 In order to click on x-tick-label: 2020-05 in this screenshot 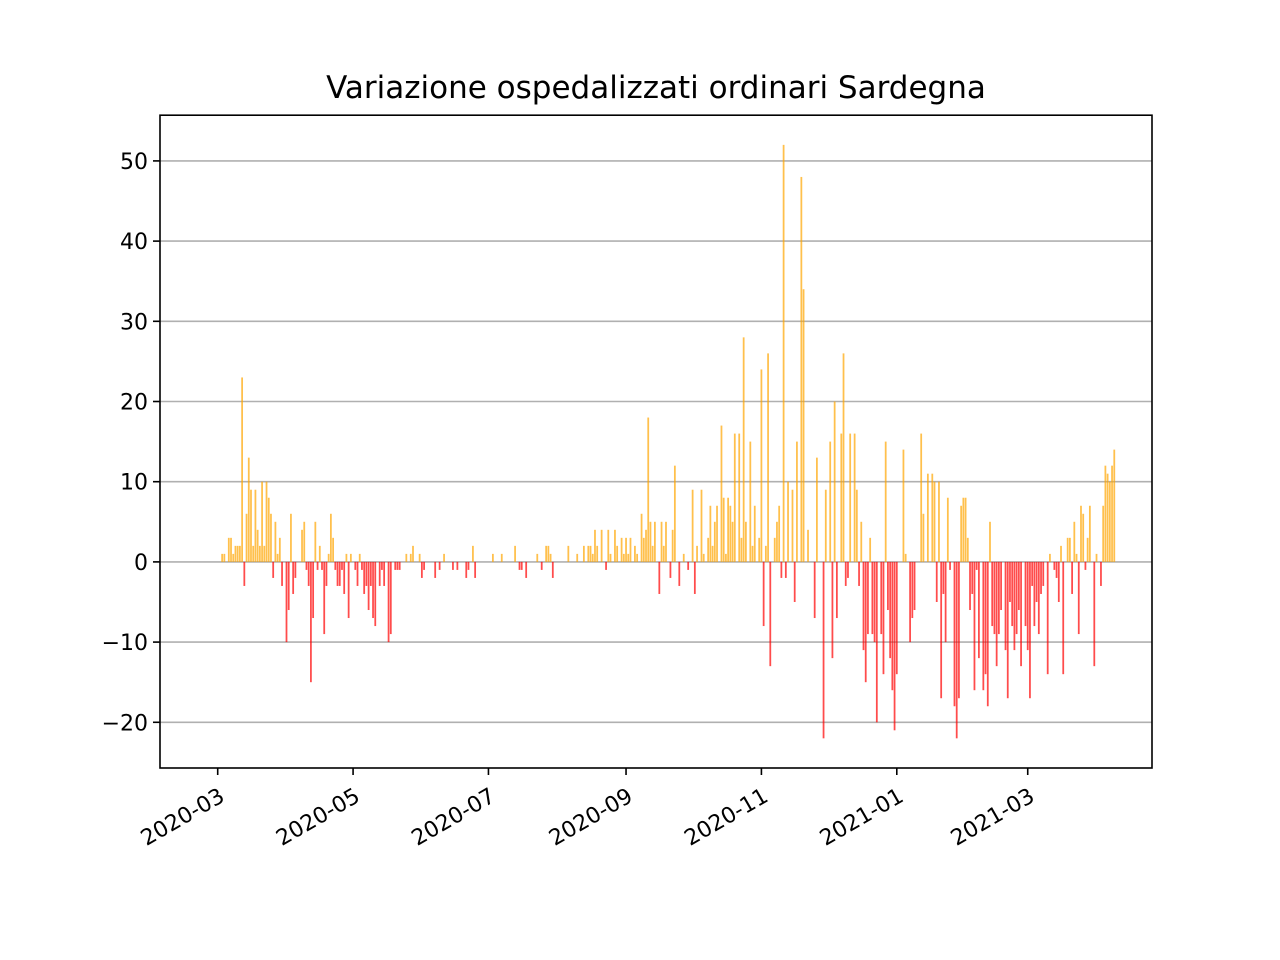, I will do `click(318, 818)`.